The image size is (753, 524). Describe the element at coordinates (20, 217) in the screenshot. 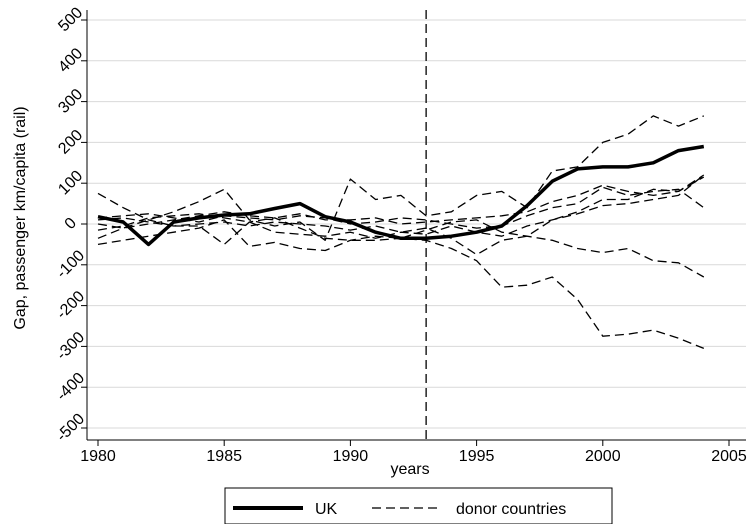

I see `y-axis-title: Gap, passenger km/capita (rail)` at that location.